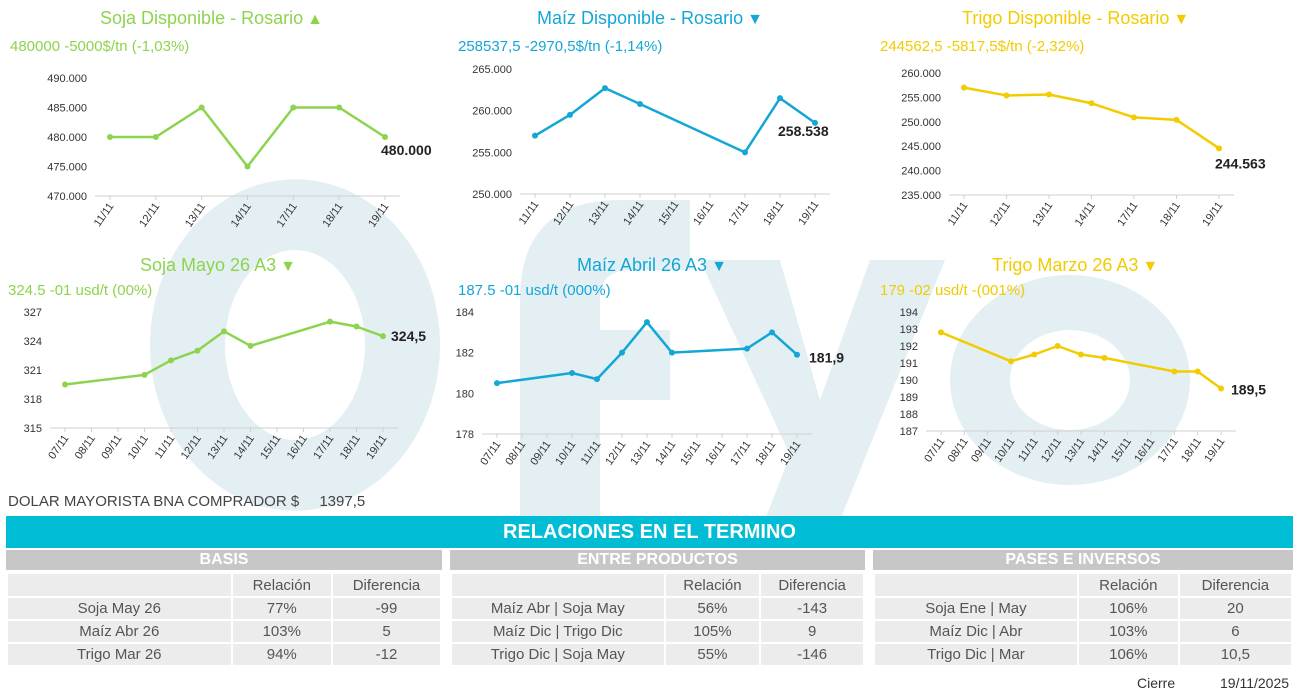 The image size is (1297, 697). I want to click on table-row: Maíz Abr | Soja May 56% -143, so click(657, 608).